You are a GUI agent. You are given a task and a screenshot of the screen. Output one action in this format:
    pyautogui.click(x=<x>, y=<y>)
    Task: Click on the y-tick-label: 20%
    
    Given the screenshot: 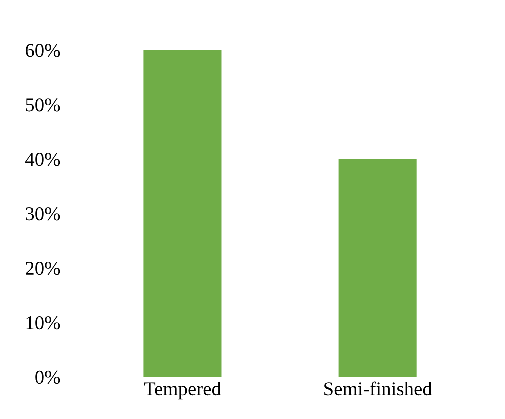 What is the action you would take?
    pyautogui.click(x=43, y=269)
    